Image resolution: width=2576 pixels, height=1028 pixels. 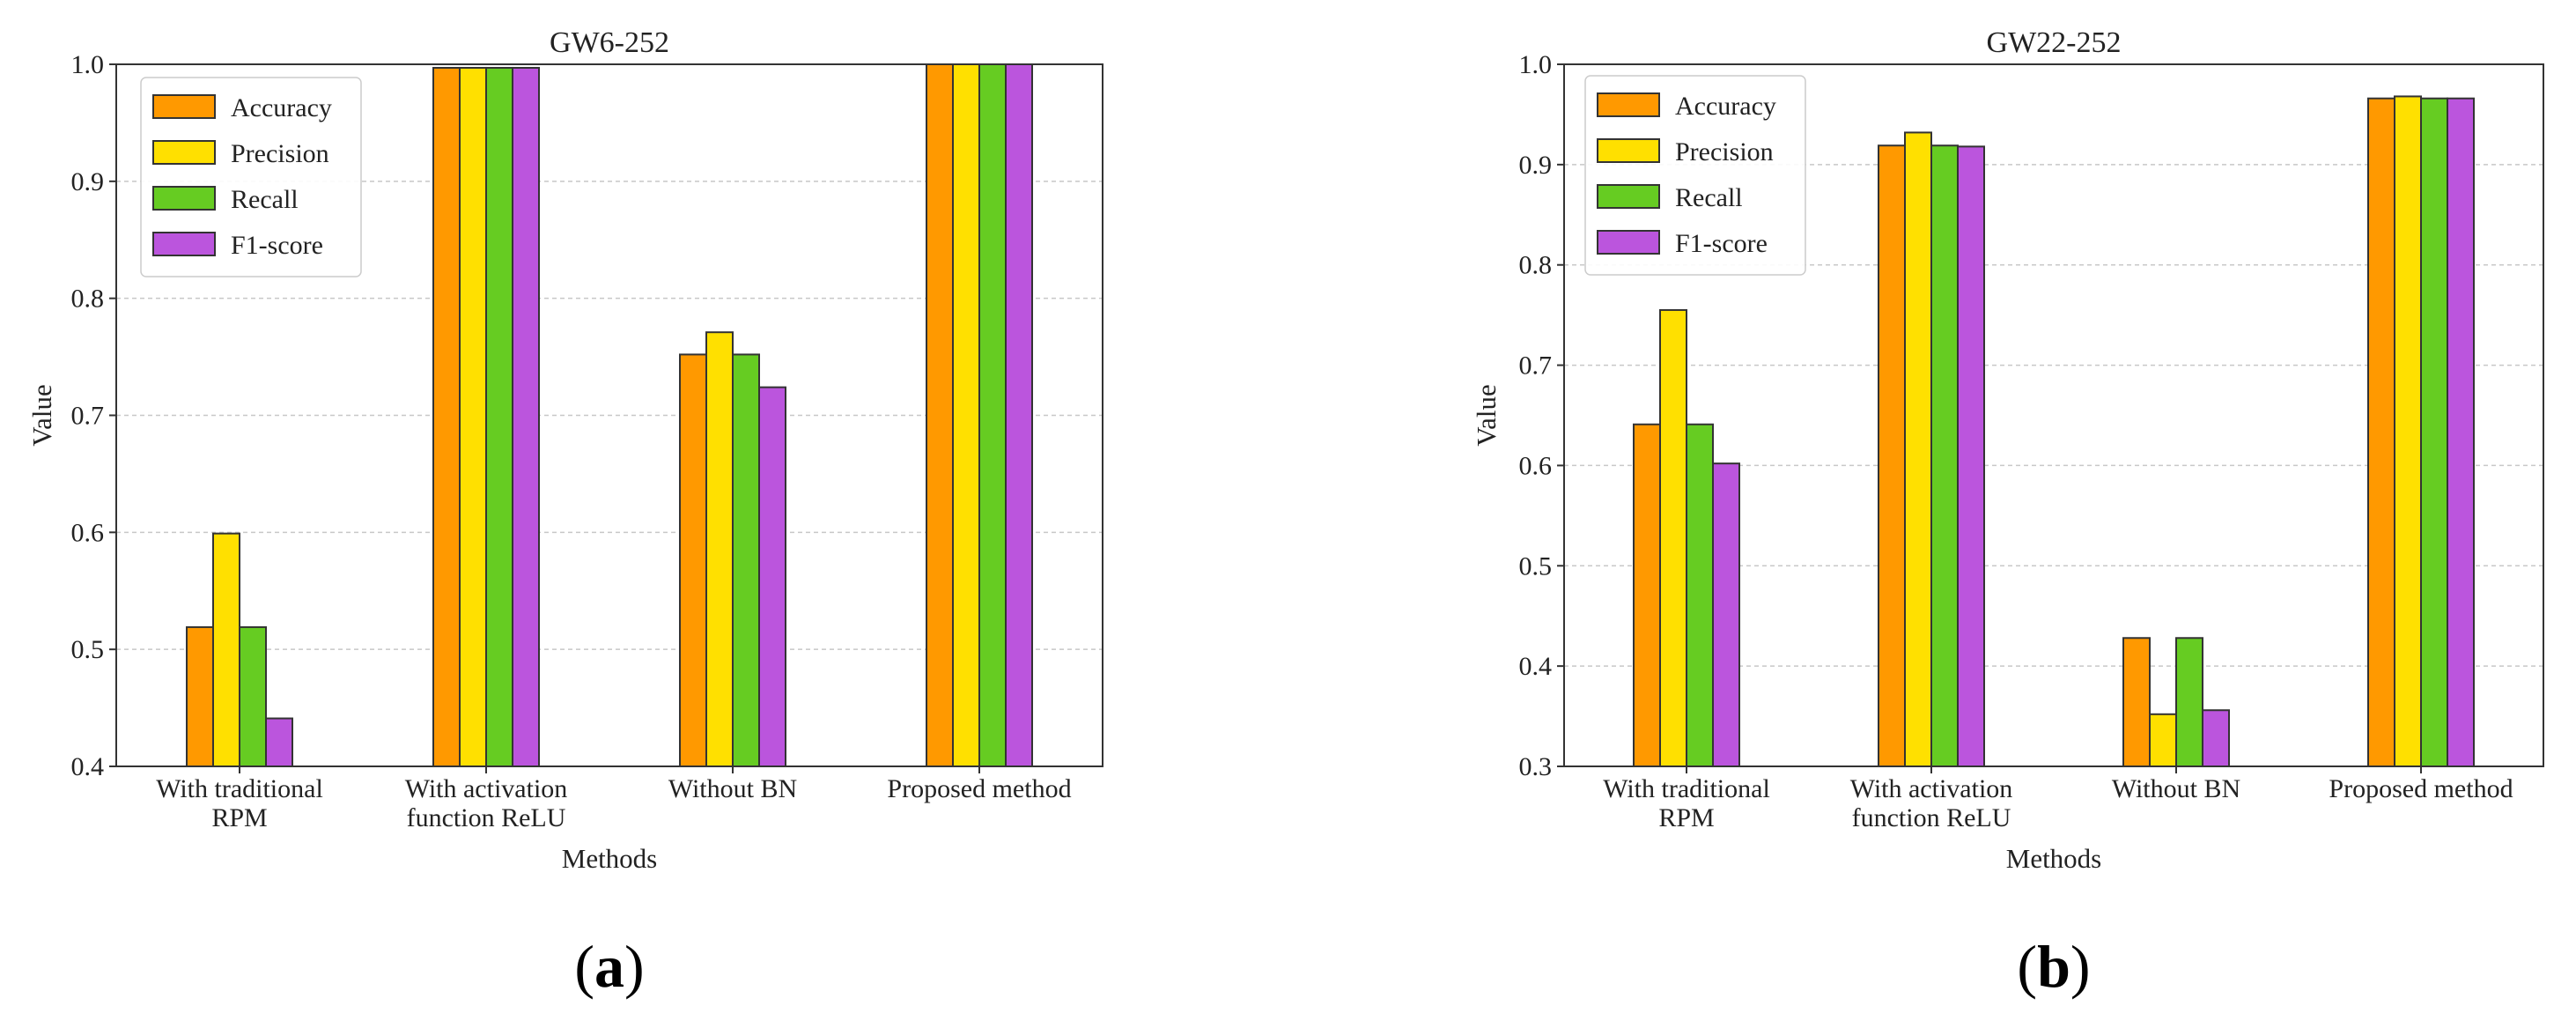 I want to click on panel-label-letter: a, so click(x=609, y=966).